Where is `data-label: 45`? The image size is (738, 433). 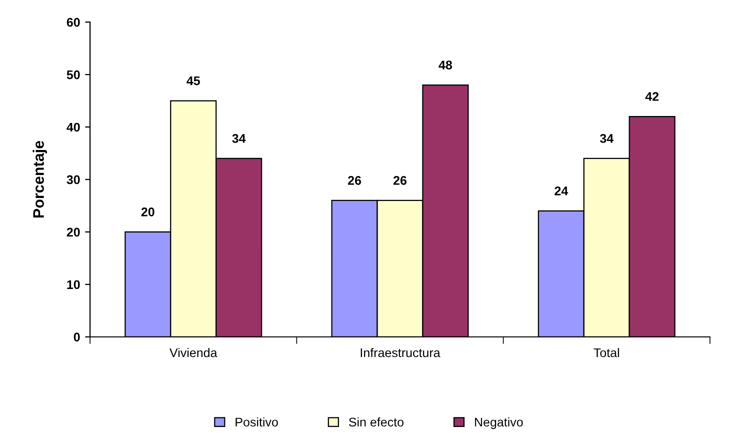
data-label: 45 is located at coordinates (193, 81).